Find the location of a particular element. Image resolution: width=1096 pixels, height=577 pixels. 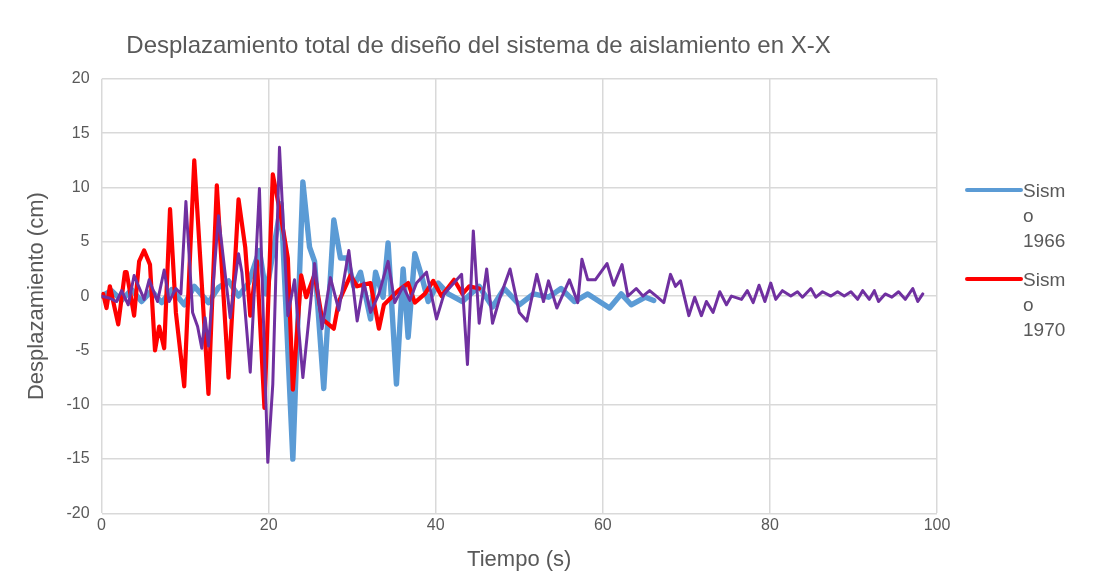

x-axis-title: Tiempo (s) is located at coordinates (519, 558).